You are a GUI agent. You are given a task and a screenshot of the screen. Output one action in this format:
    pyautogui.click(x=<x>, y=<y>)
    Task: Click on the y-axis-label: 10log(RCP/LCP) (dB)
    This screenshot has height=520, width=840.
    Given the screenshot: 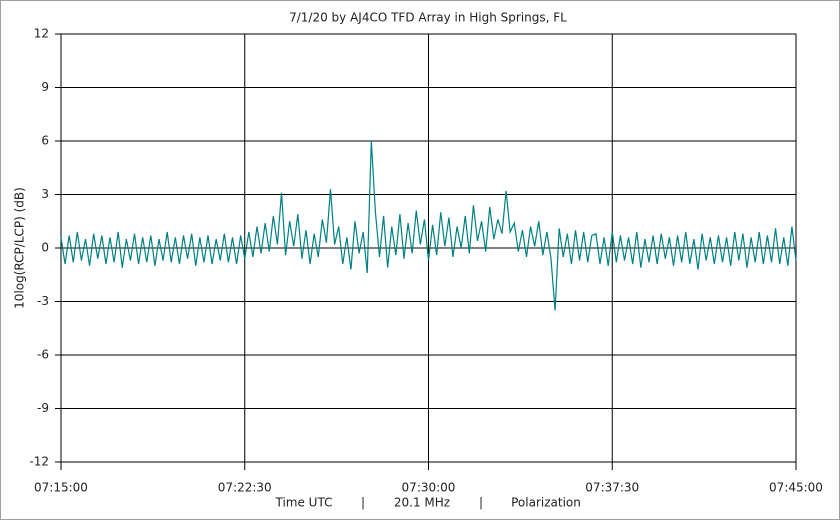 What is the action you would take?
    pyautogui.click(x=20, y=248)
    